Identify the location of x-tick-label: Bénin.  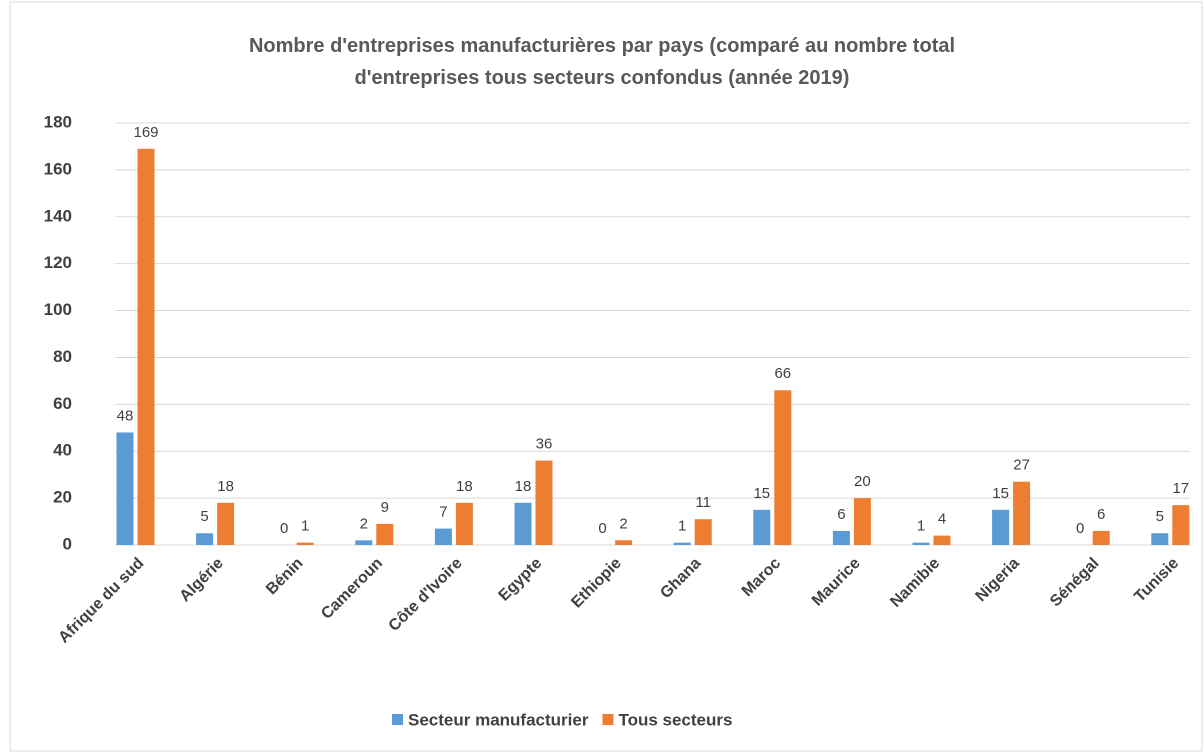
(284, 576).